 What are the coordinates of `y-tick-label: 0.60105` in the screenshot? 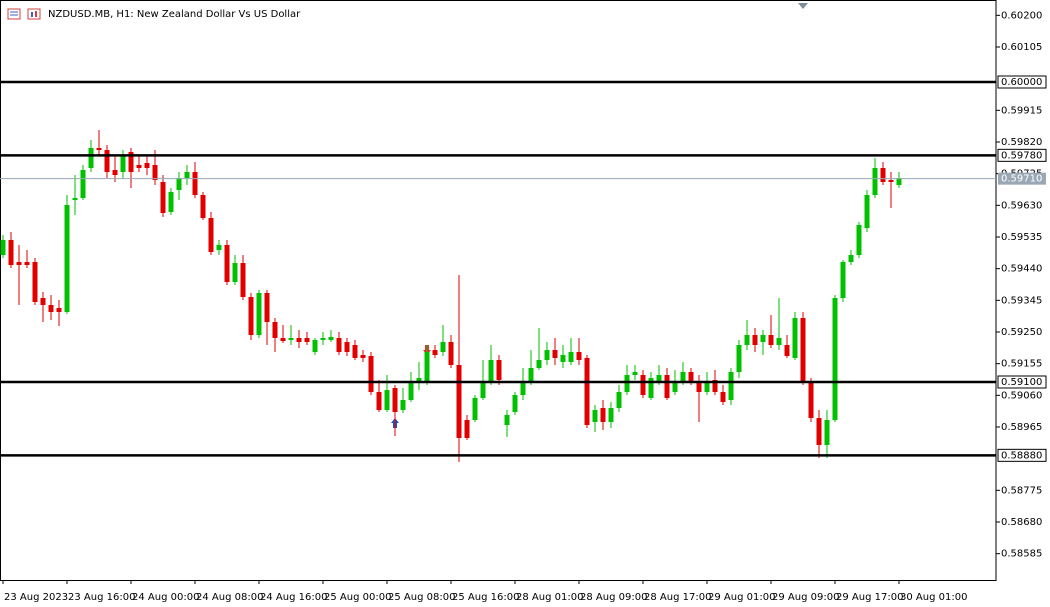 It's located at (1021, 47).